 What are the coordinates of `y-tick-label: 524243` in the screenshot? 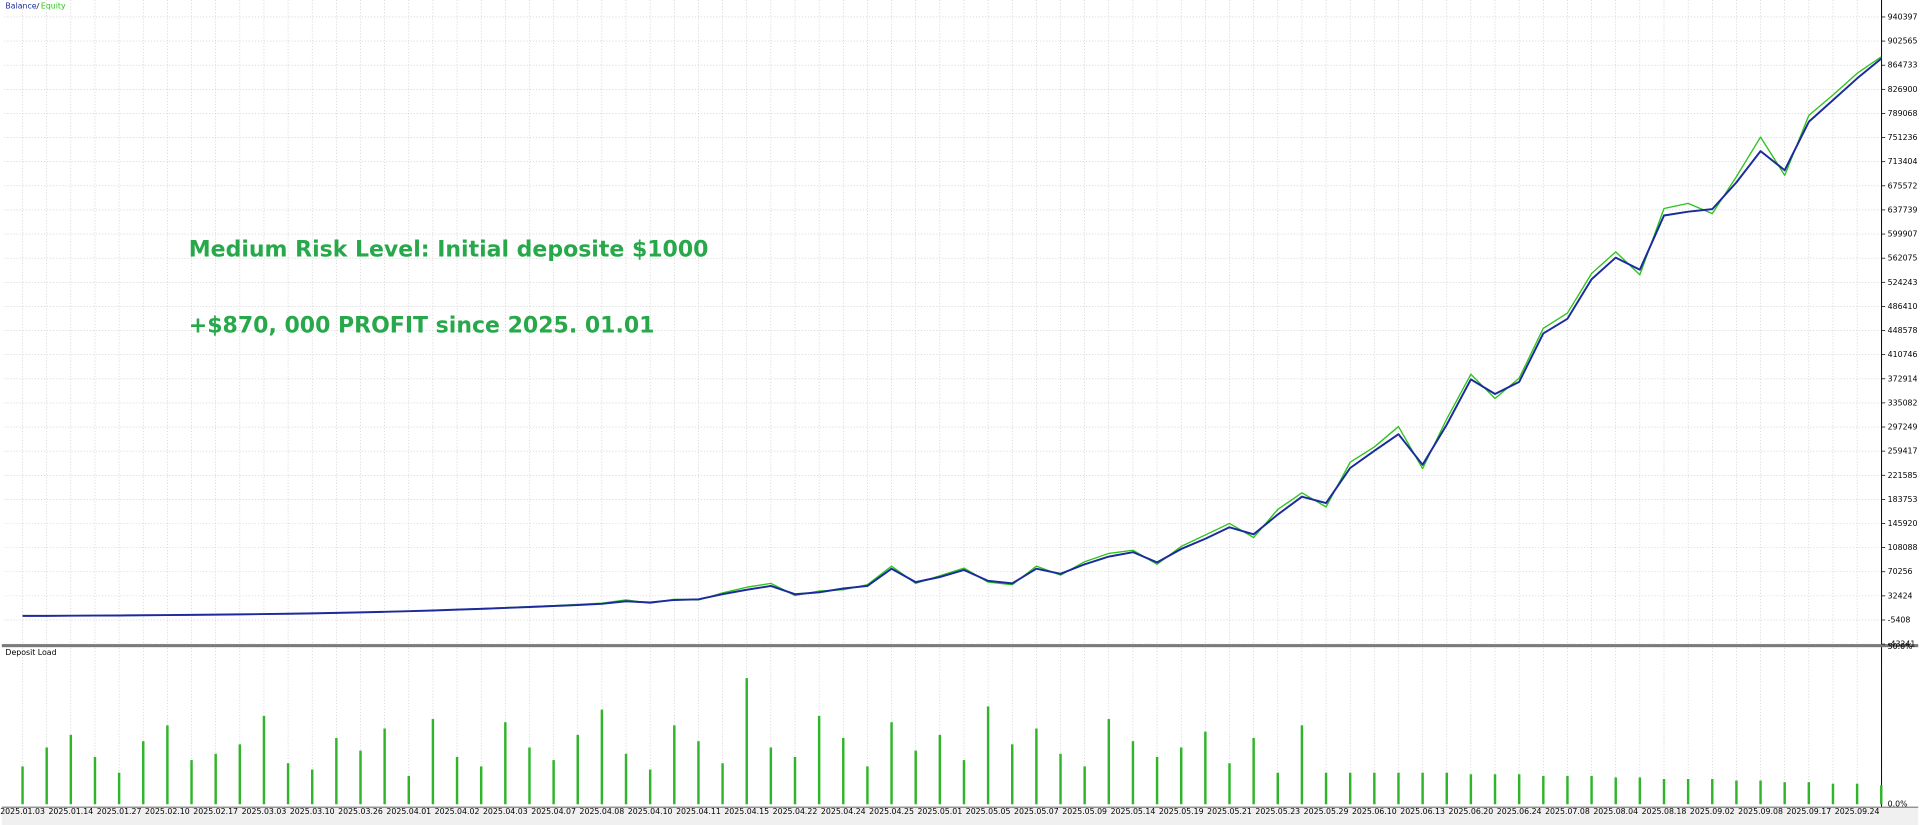 It's located at (1903, 282).